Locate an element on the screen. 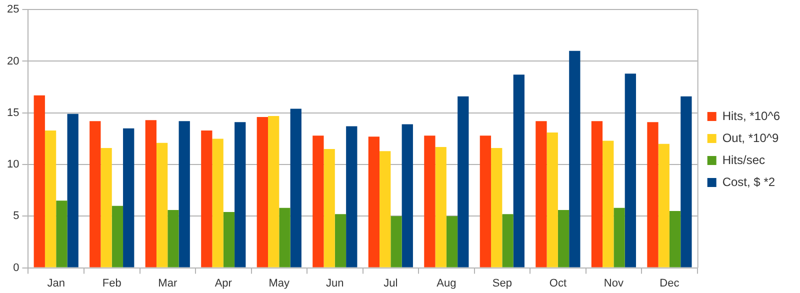 Image resolution: width=800 pixels, height=293 pixels. y-tick-label: 10 is located at coordinates (13, 164).